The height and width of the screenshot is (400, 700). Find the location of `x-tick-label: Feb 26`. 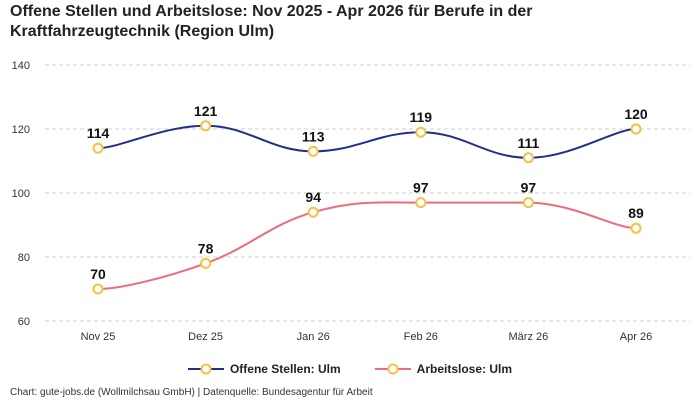

x-tick-label: Feb 26 is located at coordinates (421, 337).